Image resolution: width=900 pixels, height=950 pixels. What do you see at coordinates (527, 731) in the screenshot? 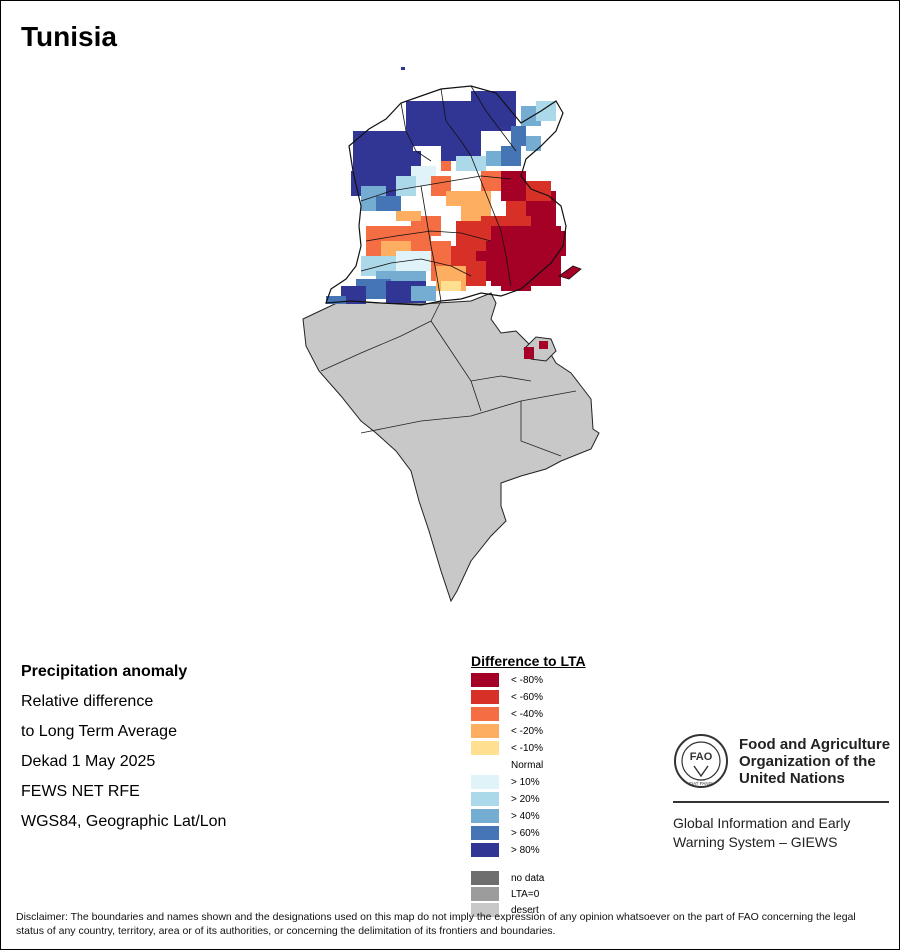
I see `legend-label: < -20%` at bounding box center [527, 731].